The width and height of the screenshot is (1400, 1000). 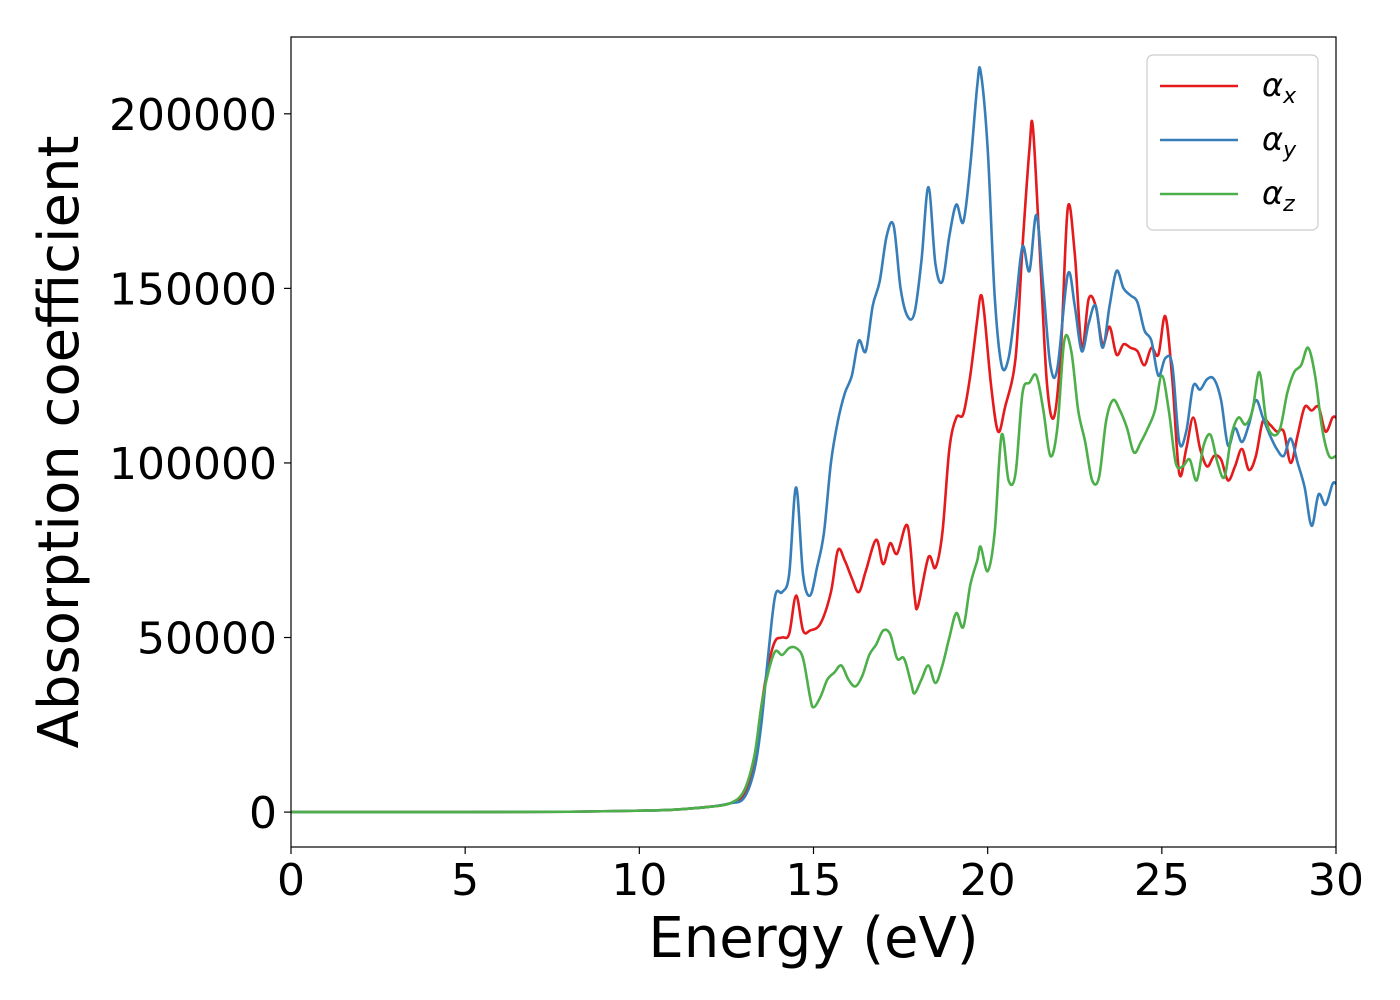 I want to click on y-tick-label: 50000, so click(x=207, y=639).